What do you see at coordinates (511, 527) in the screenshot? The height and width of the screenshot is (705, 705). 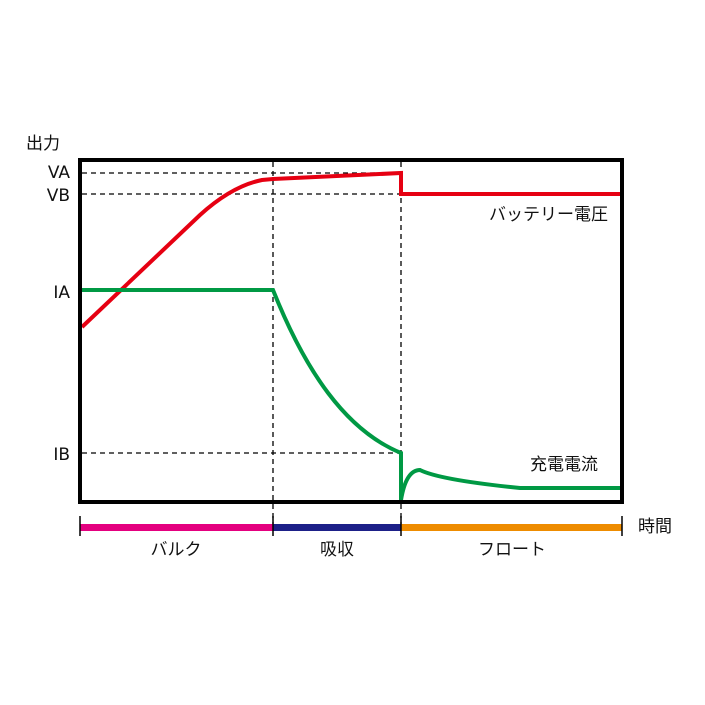 I see `float-bar` at bounding box center [511, 527].